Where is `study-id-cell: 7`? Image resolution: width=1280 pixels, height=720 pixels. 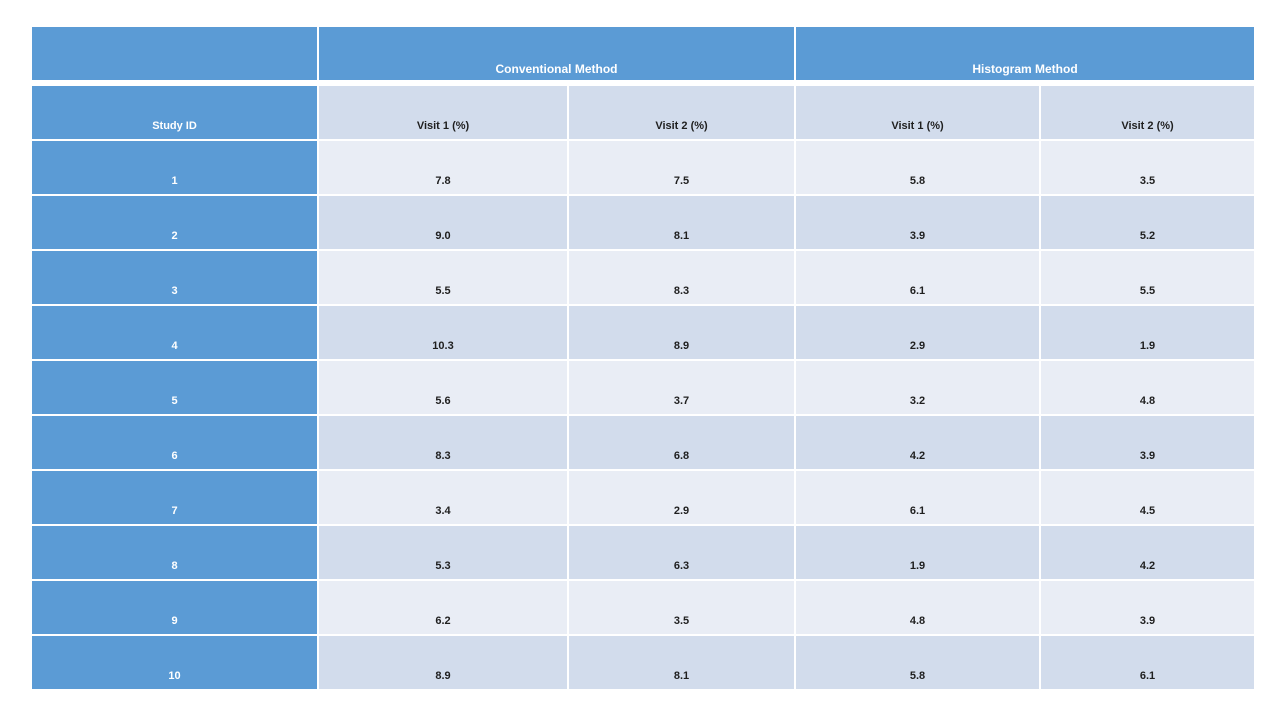 study-id-cell: 7 is located at coordinates (174, 497).